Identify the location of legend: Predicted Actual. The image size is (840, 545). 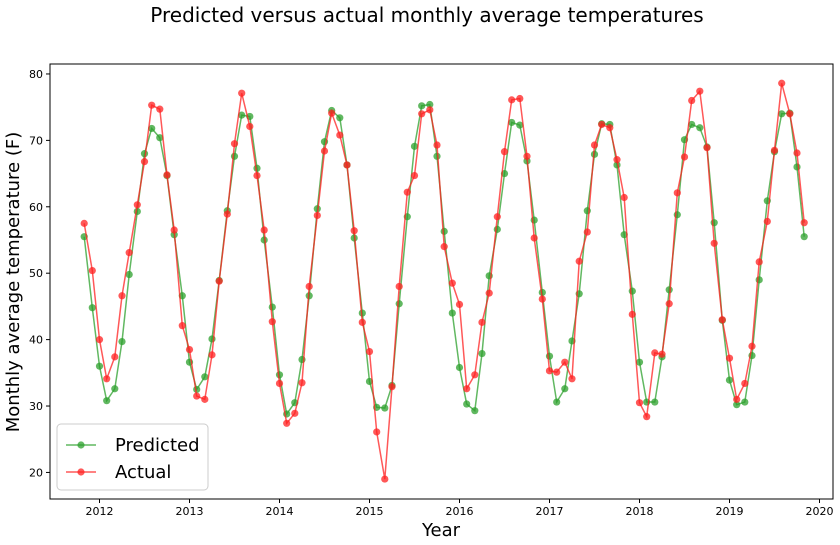
(132, 457).